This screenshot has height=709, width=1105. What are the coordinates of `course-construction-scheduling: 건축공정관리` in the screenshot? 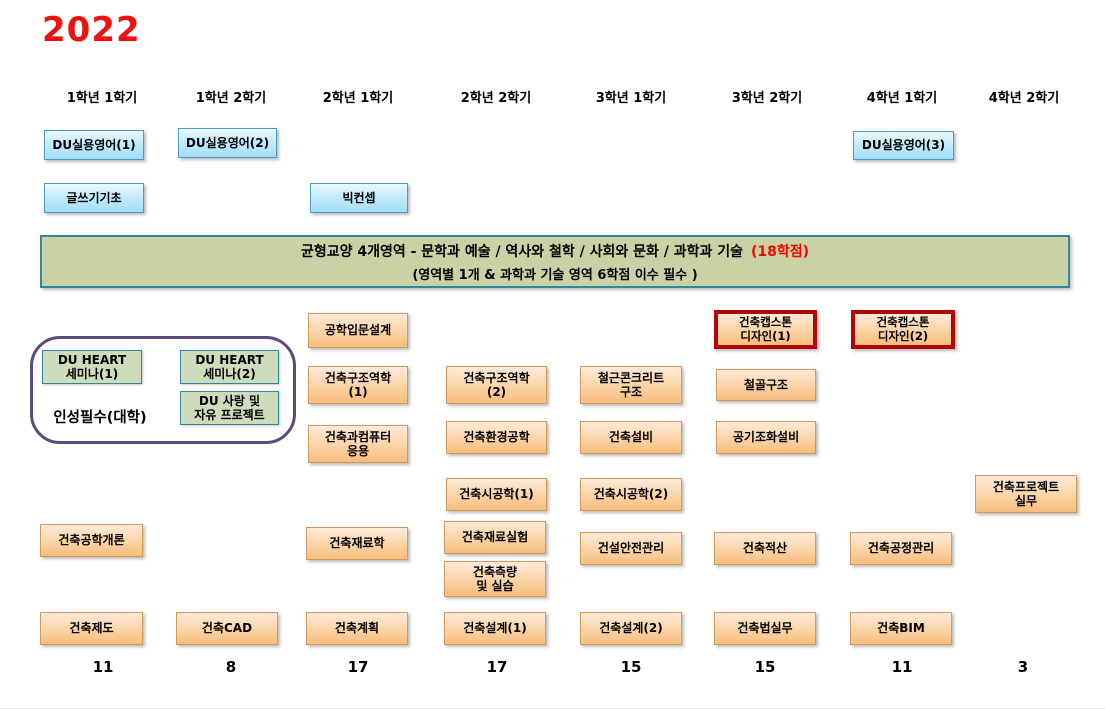 It's located at (901, 548).